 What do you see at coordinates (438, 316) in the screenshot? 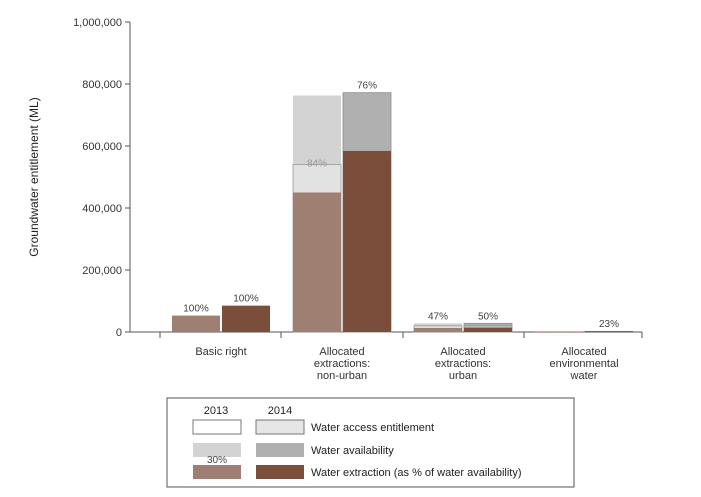
I see `percent-label-2013: 47%` at bounding box center [438, 316].